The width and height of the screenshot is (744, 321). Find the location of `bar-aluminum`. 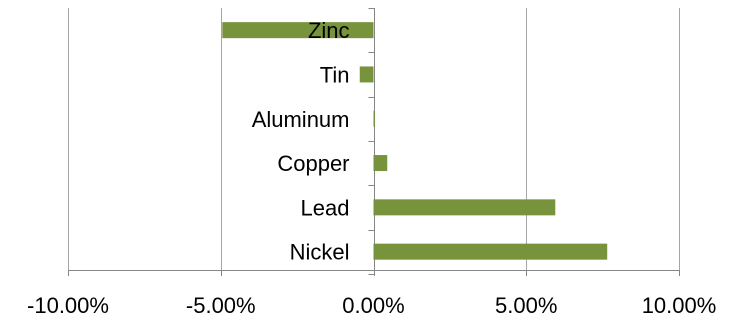

bar-aluminum is located at coordinates (374, 118).